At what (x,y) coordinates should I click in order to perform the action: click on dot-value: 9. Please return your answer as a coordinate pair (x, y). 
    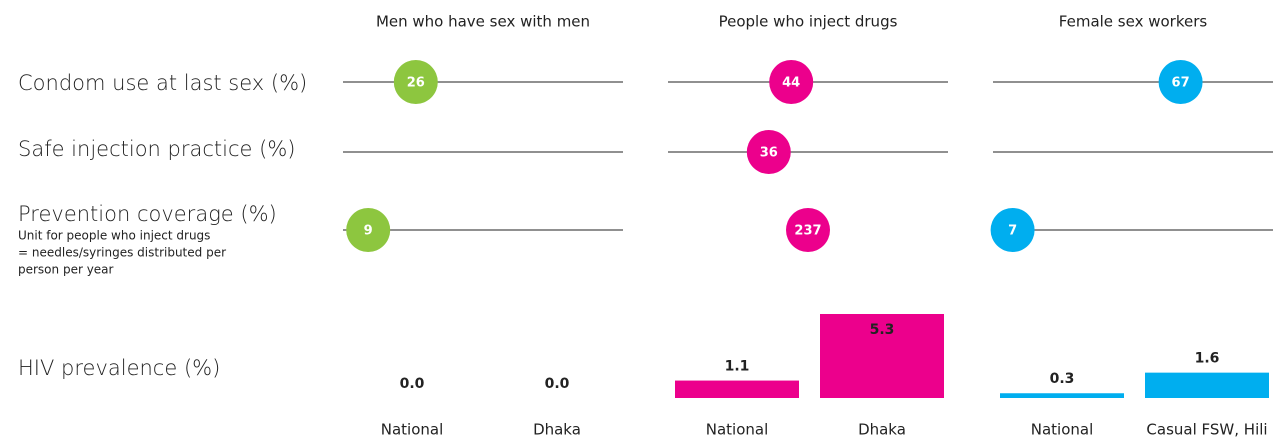
    Looking at the image, I should click on (368, 231).